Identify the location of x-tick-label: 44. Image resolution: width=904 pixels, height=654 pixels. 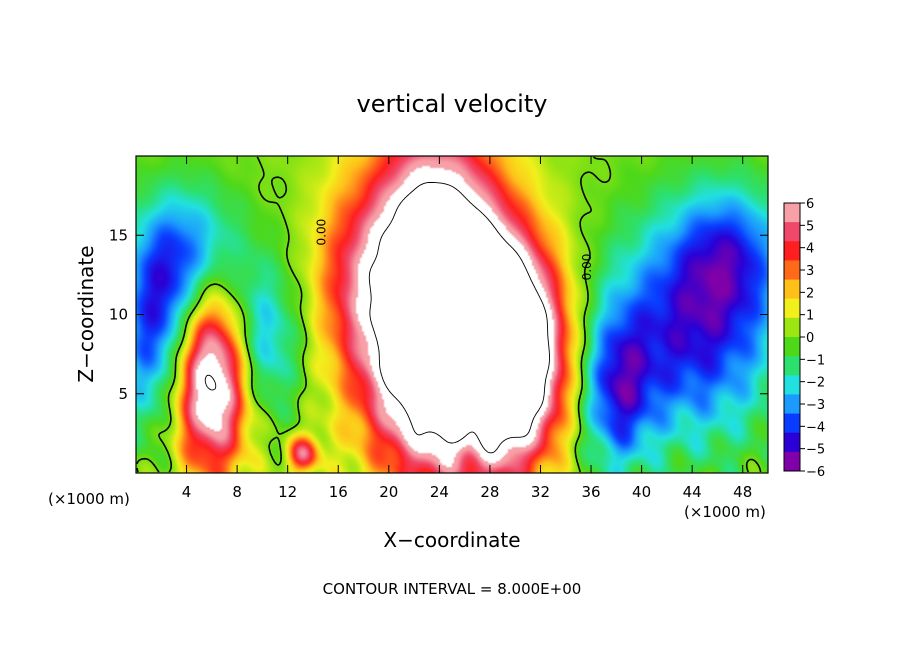
(692, 492).